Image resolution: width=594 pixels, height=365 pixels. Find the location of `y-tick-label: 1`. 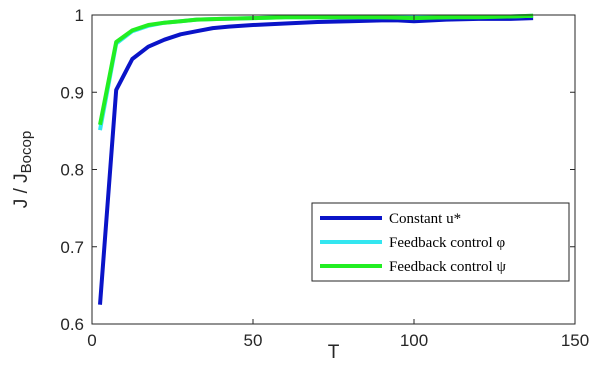

y-tick-label: 1 is located at coordinates (79, 15).